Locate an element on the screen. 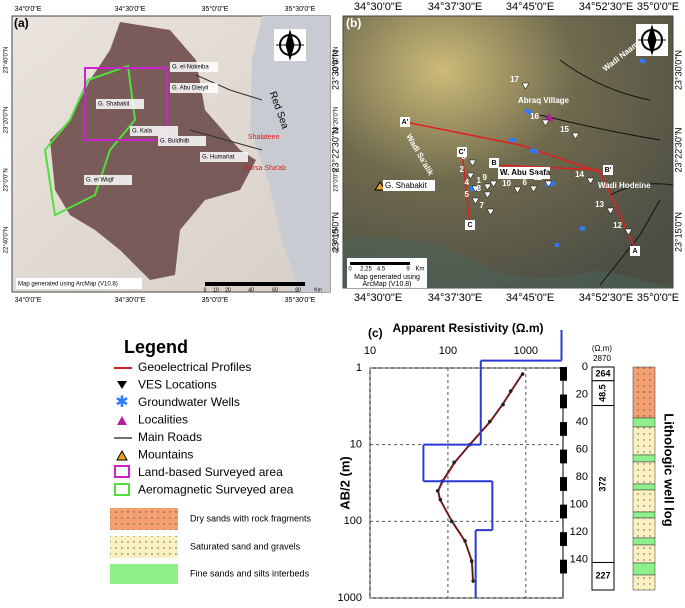  tick-label: 23°0'0"N is located at coordinates (7, 179).